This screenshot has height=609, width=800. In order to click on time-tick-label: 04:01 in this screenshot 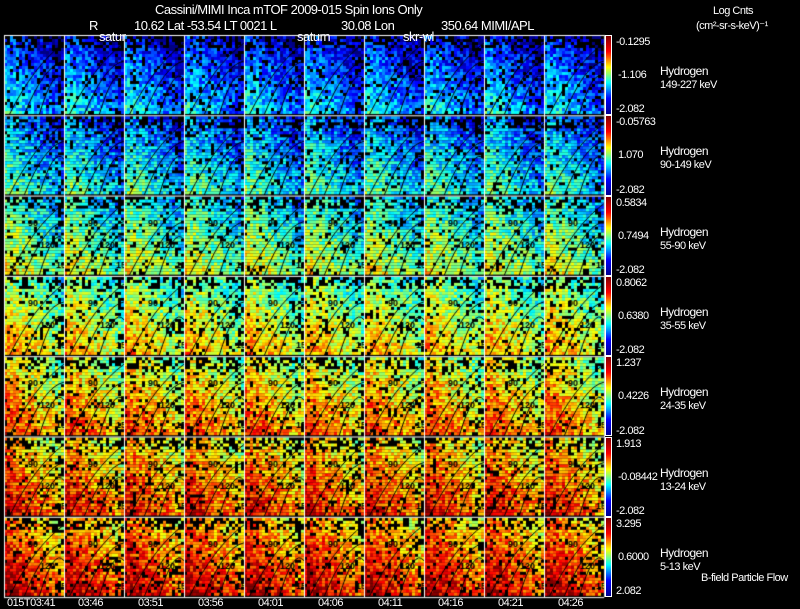, I will do `click(271, 603)`.